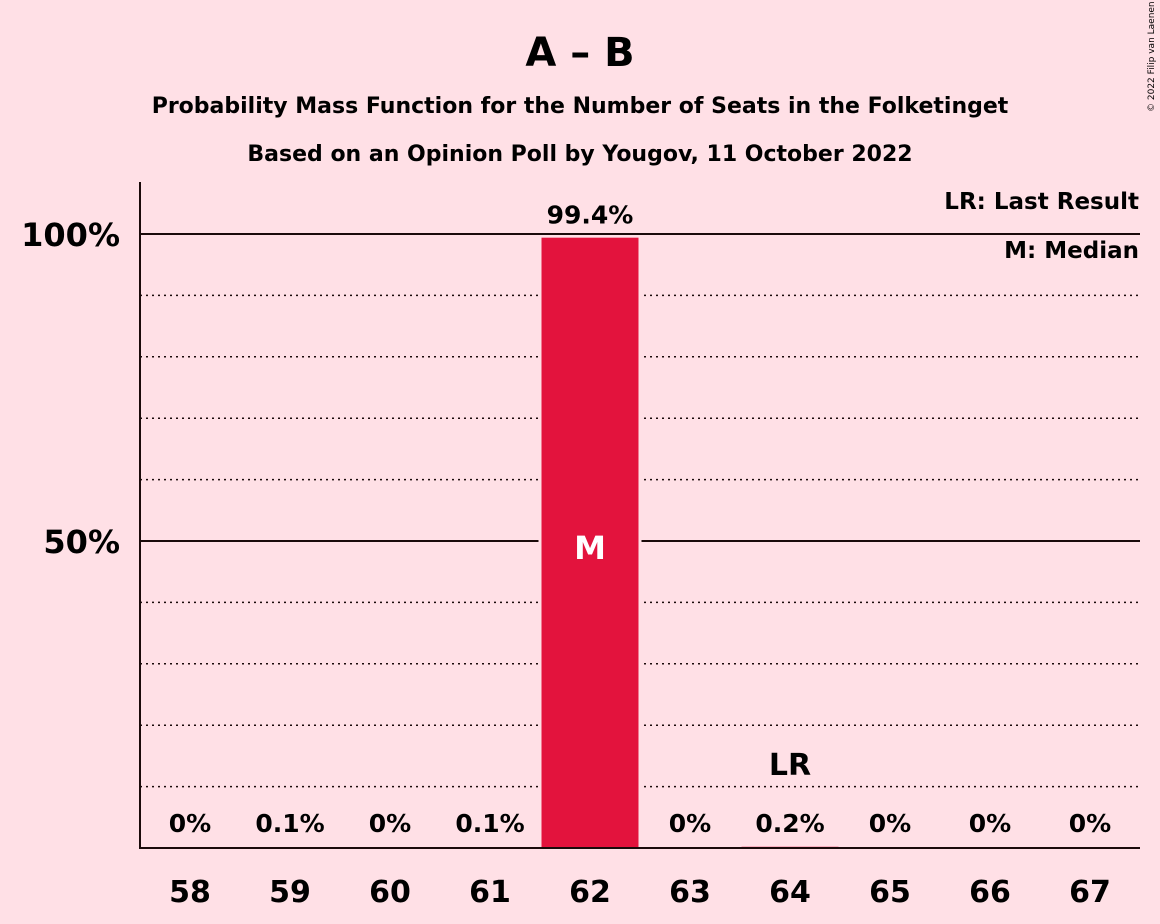  Describe the element at coordinates (489, 823) in the screenshot. I see `data-label-61: 0.1%` at that location.